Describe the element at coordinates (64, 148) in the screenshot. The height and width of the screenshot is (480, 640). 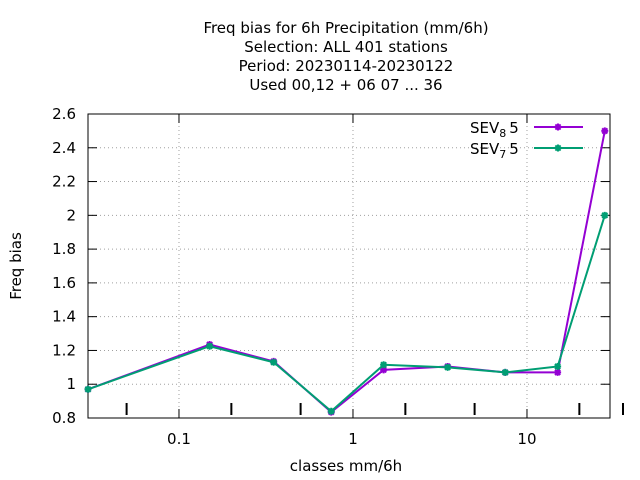
I see `y-tick-label: 2.4` at that location.